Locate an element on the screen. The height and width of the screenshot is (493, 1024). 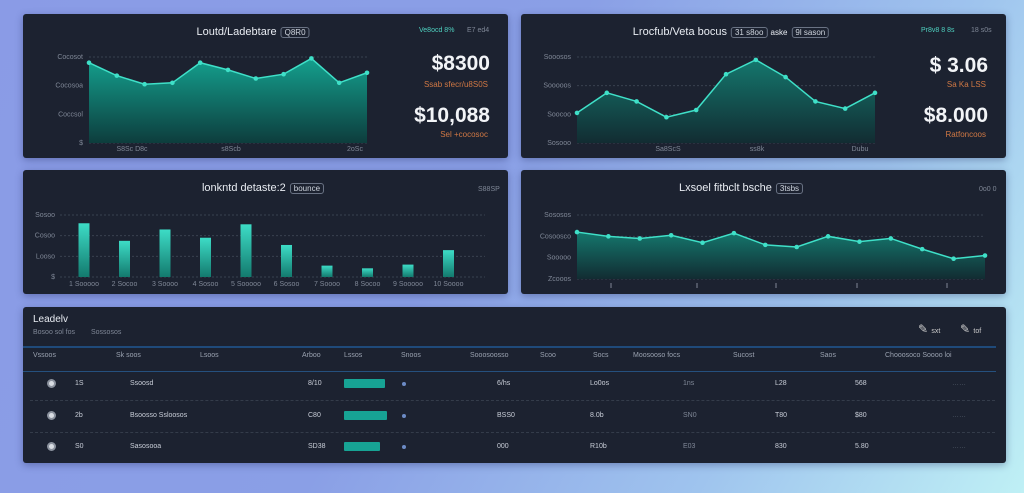
panel-title: lonkntd detaste:2 bounce is located at coordinates (263, 188).